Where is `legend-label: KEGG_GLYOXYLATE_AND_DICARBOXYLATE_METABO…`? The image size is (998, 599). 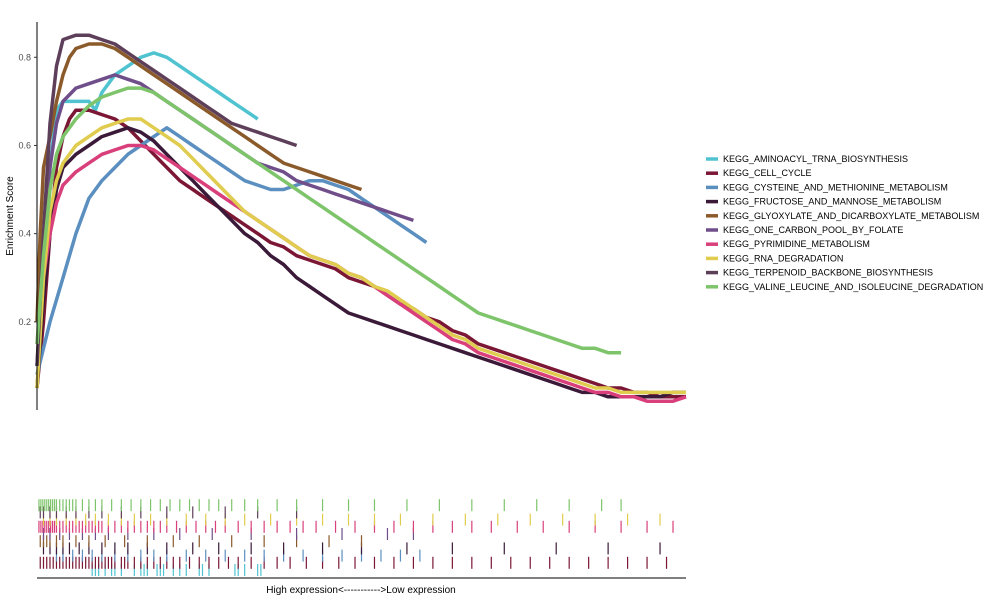 legend-label: KEGG_GLYOXYLATE_AND_DICARBOXYLATE_METABO… is located at coordinates (851, 216).